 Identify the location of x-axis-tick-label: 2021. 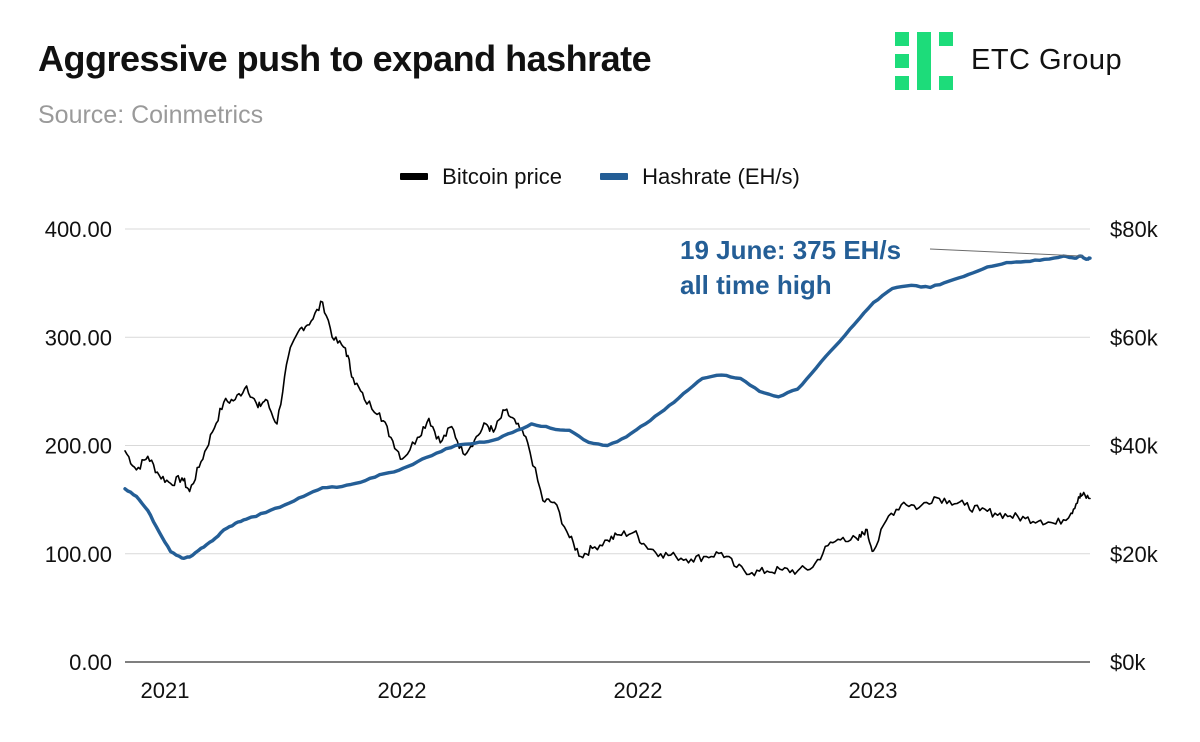
(165, 690).